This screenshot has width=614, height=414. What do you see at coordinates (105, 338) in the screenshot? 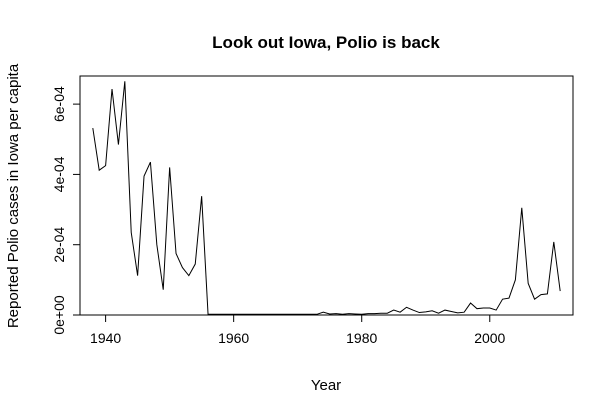
I see `x-tick-label: 1940` at bounding box center [105, 338].